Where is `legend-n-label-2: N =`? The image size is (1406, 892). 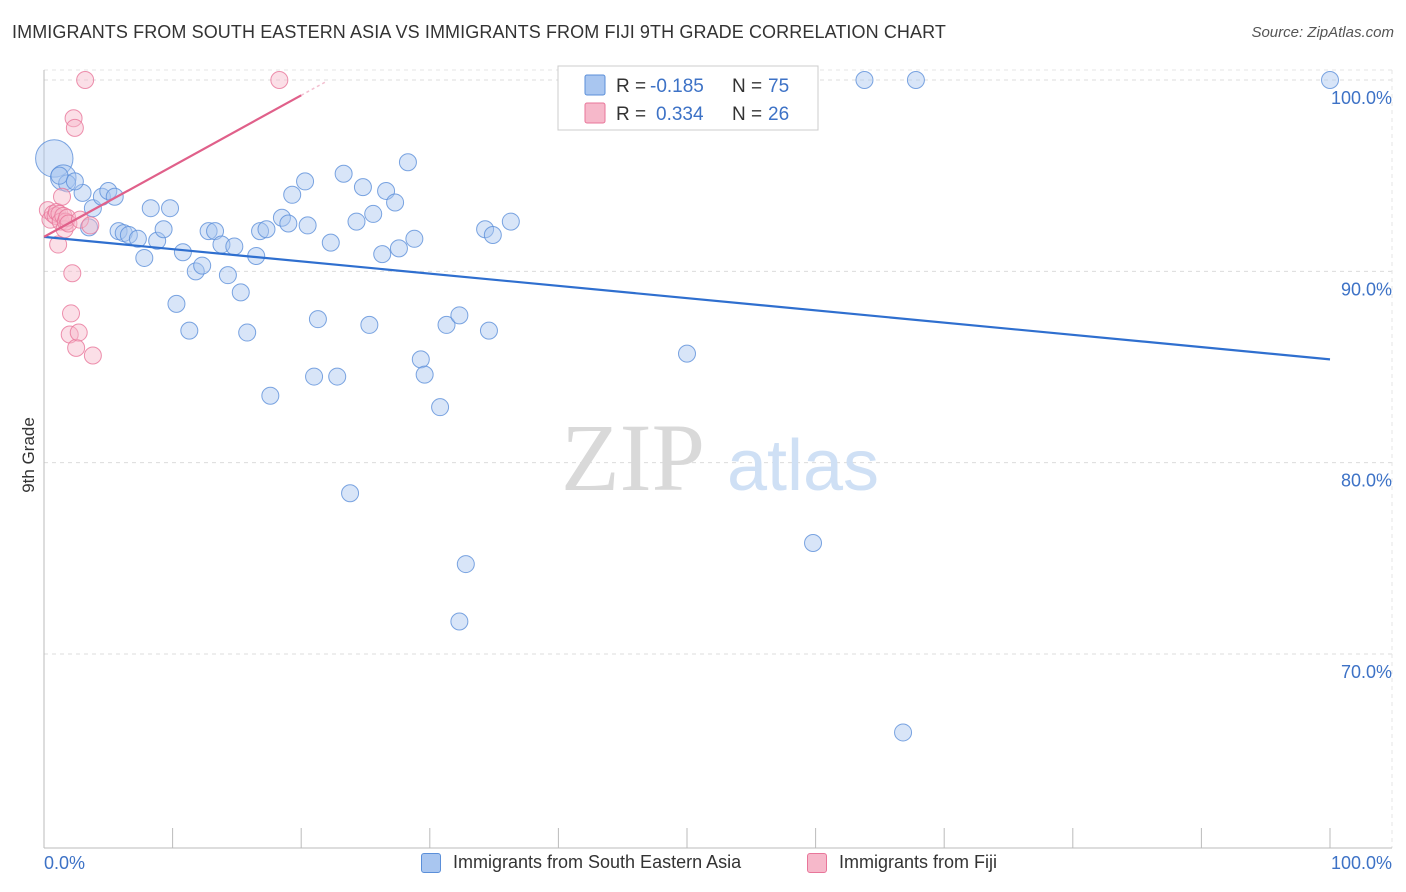
legend-n-label-2: N = is located at coordinates (747, 114).